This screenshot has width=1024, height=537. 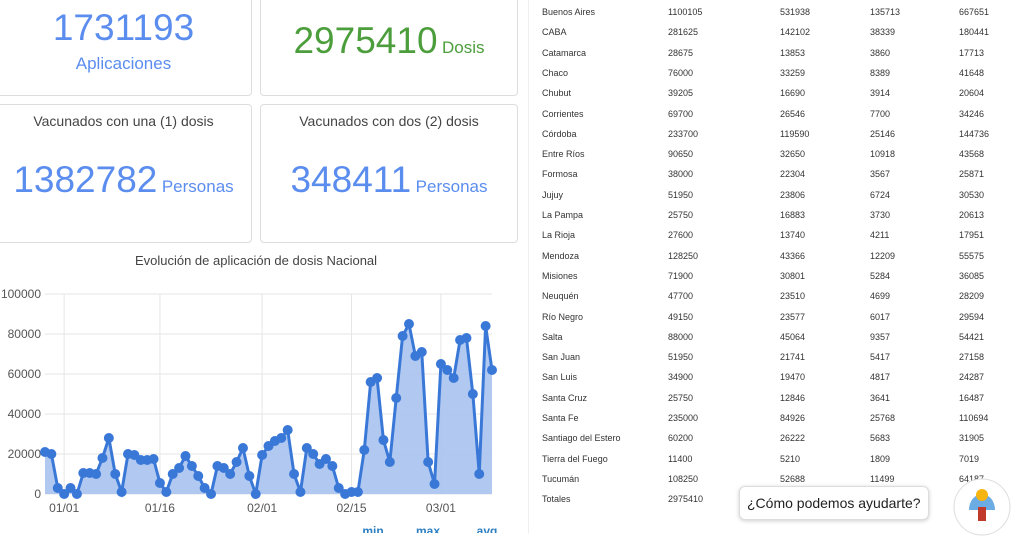 What do you see at coordinates (681, 174) in the screenshot?
I see `table-cell: 38000` at bounding box center [681, 174].